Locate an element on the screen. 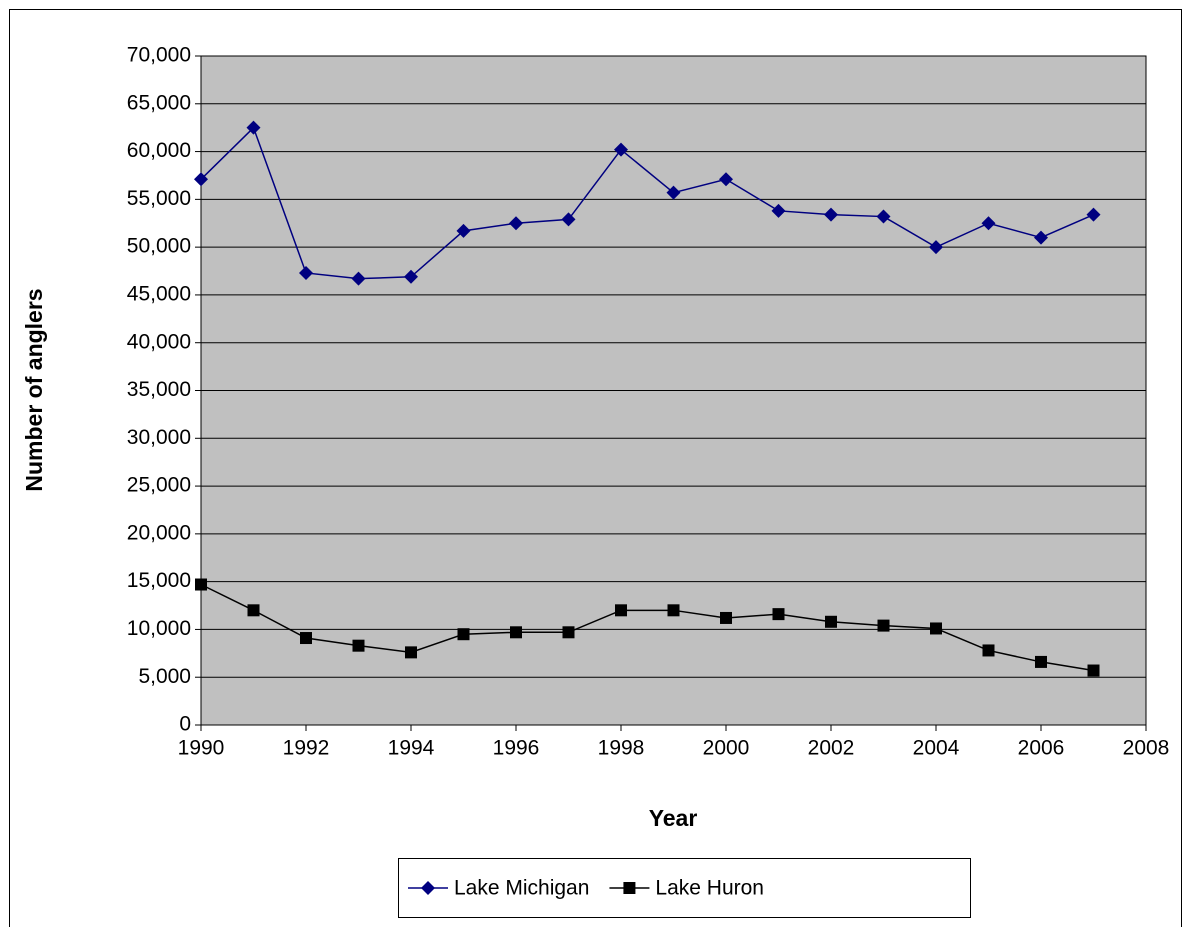 This screenshot has width=1187, height=927. y-tick-label: 40,000 is located at coordinates (159, 341).